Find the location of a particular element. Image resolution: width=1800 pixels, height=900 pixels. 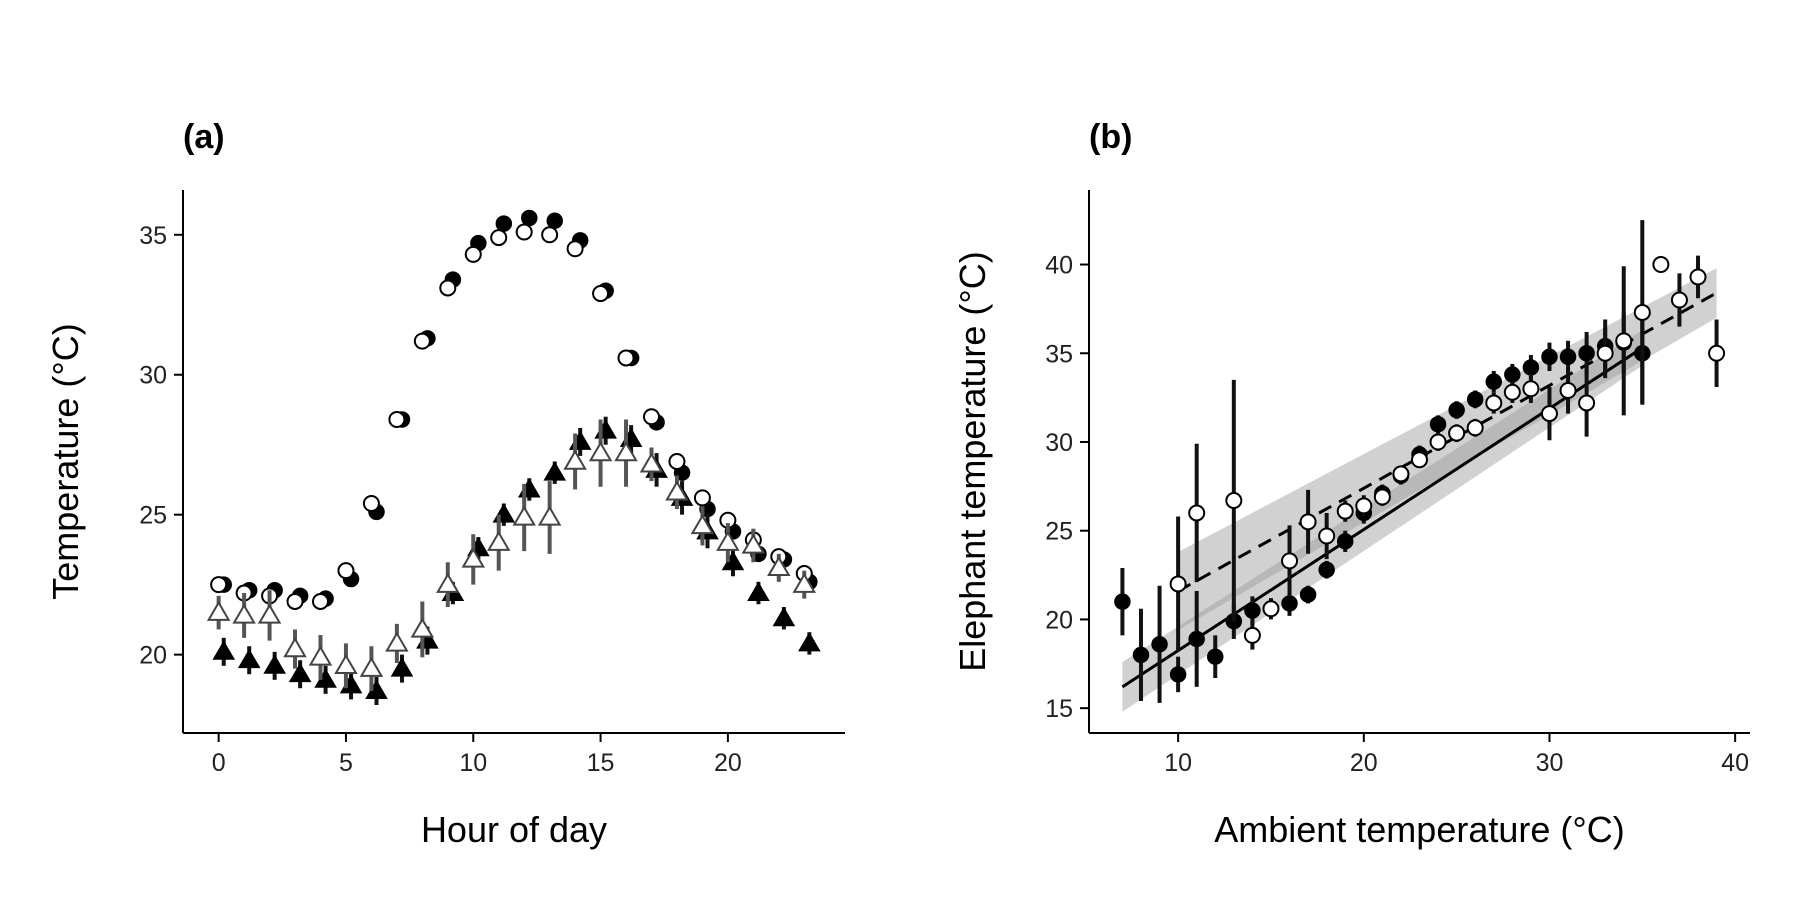

panel-label: (a) is located at coordinates (204, 137).